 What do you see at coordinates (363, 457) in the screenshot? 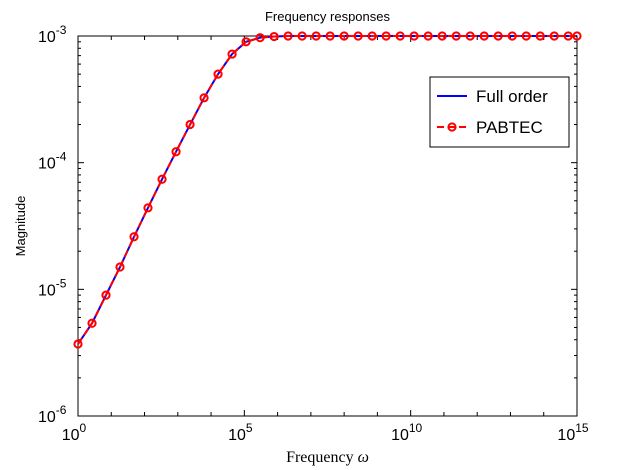
I see `x-axis-label-symbol: ω` at bounding box center [363, 457].